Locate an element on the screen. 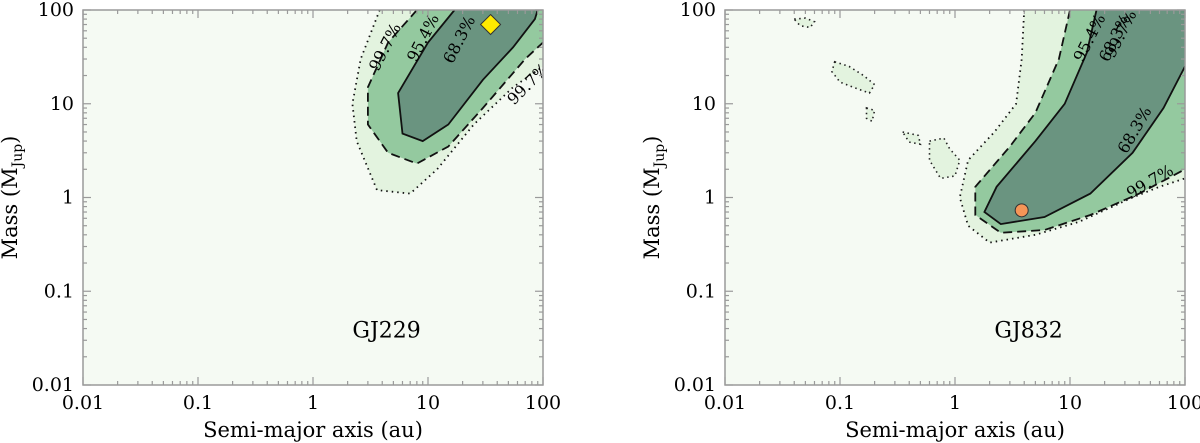  panel-label: GJ229 is located at coordinates (386, 331).